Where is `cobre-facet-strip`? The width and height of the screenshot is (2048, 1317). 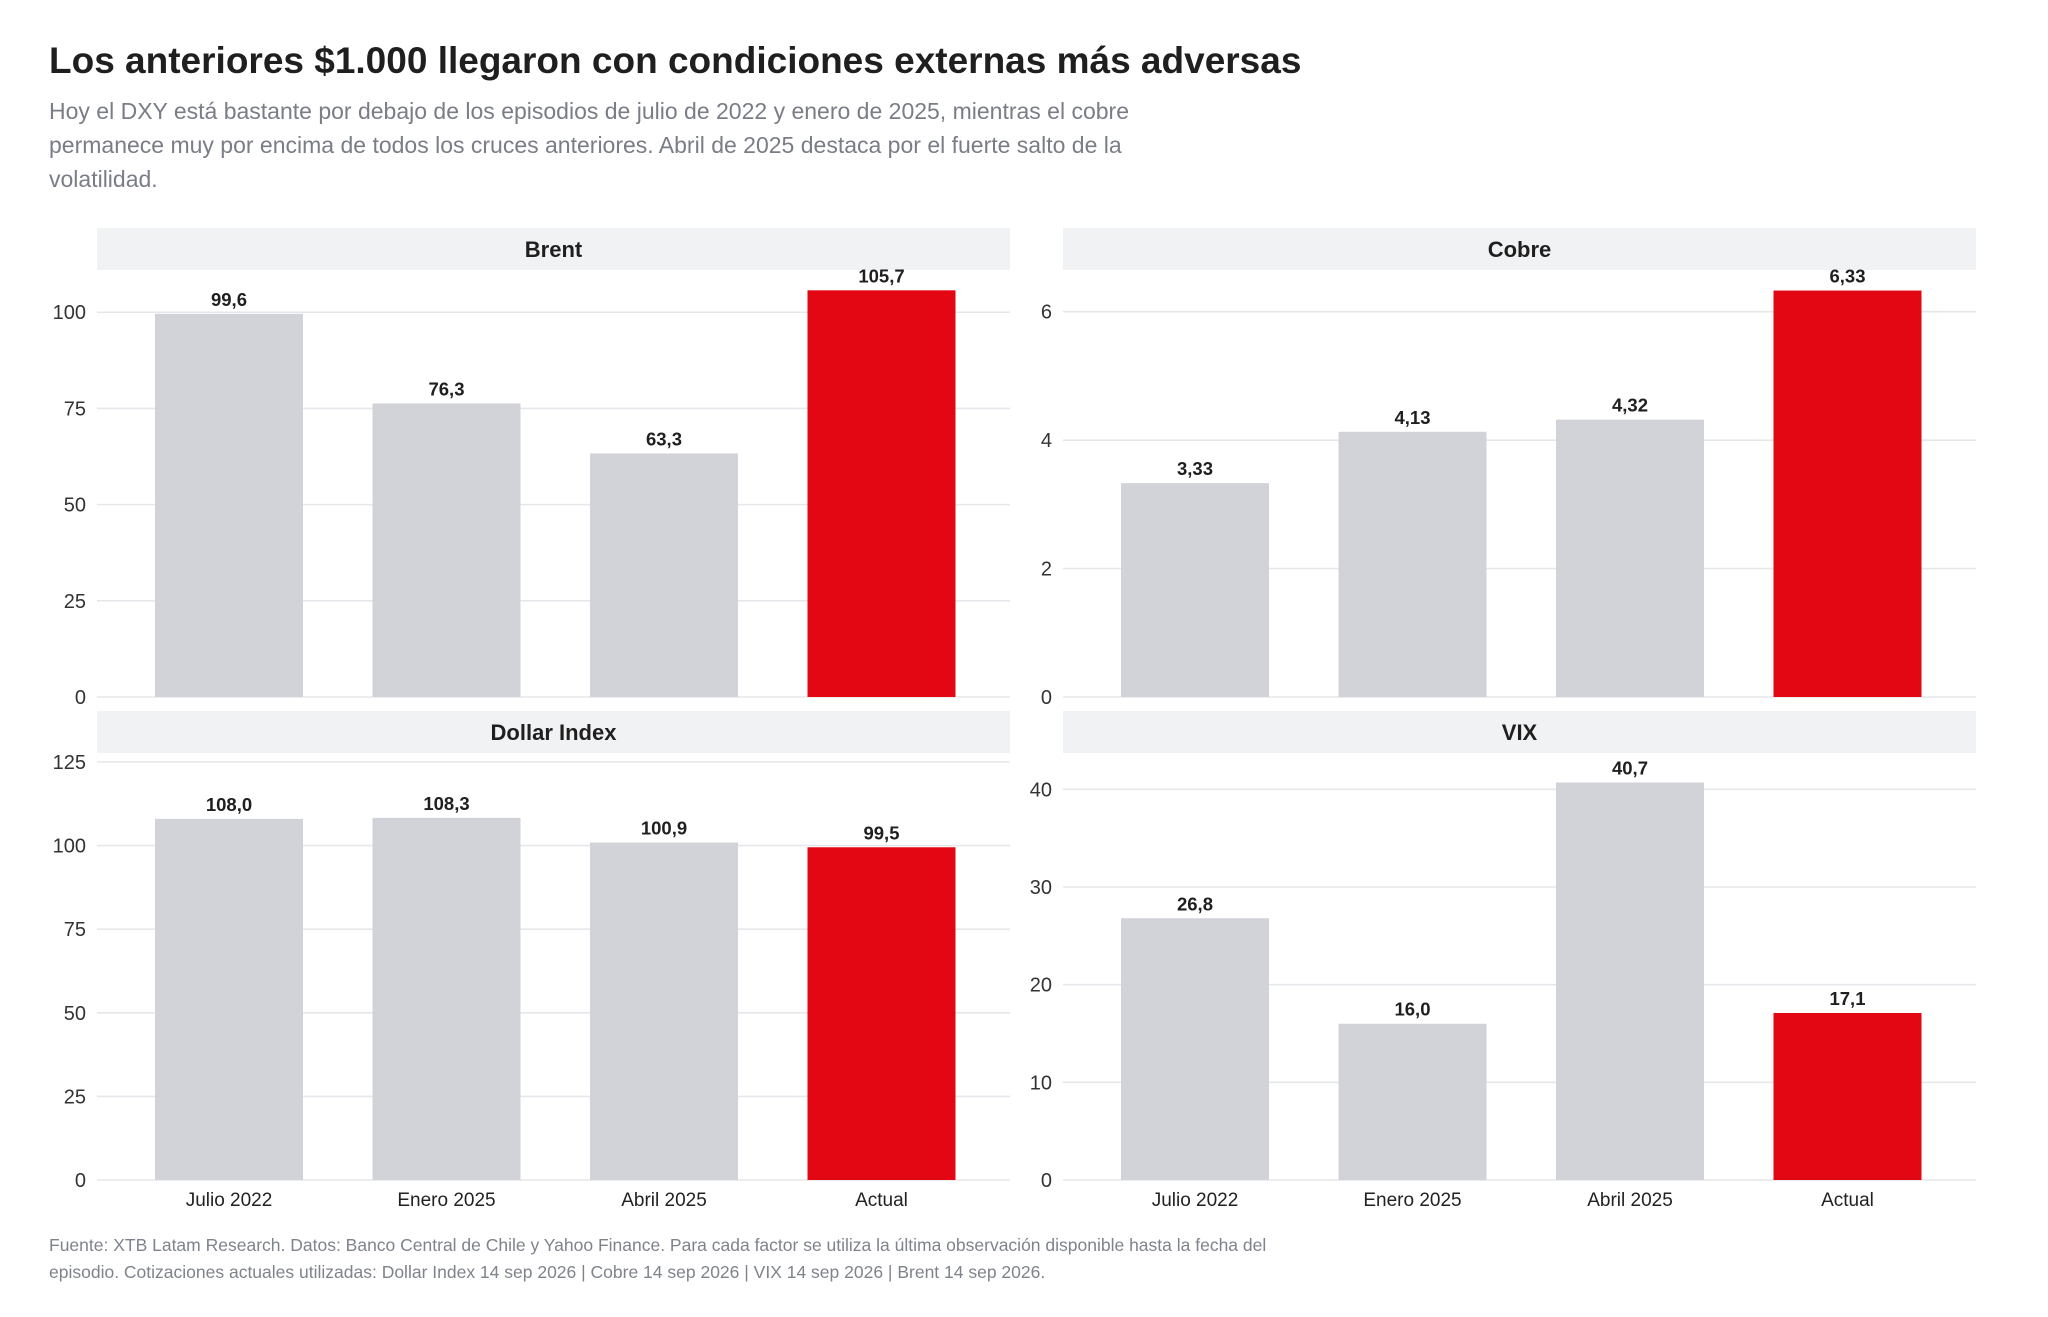 cobre-facet-strip is located at coordinates (1519, 249).